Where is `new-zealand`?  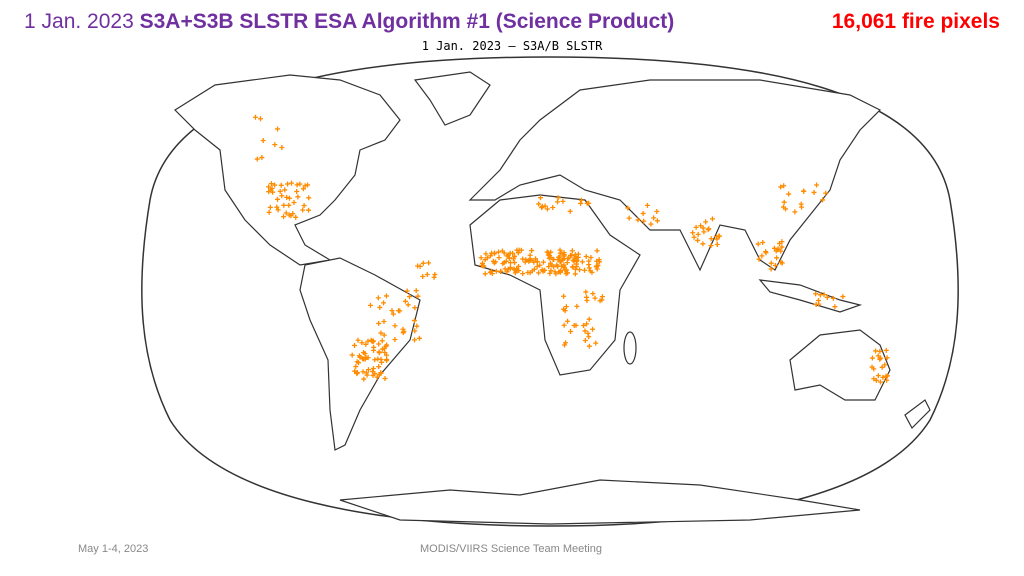
new-zealand is located at coordinates (917, 414).